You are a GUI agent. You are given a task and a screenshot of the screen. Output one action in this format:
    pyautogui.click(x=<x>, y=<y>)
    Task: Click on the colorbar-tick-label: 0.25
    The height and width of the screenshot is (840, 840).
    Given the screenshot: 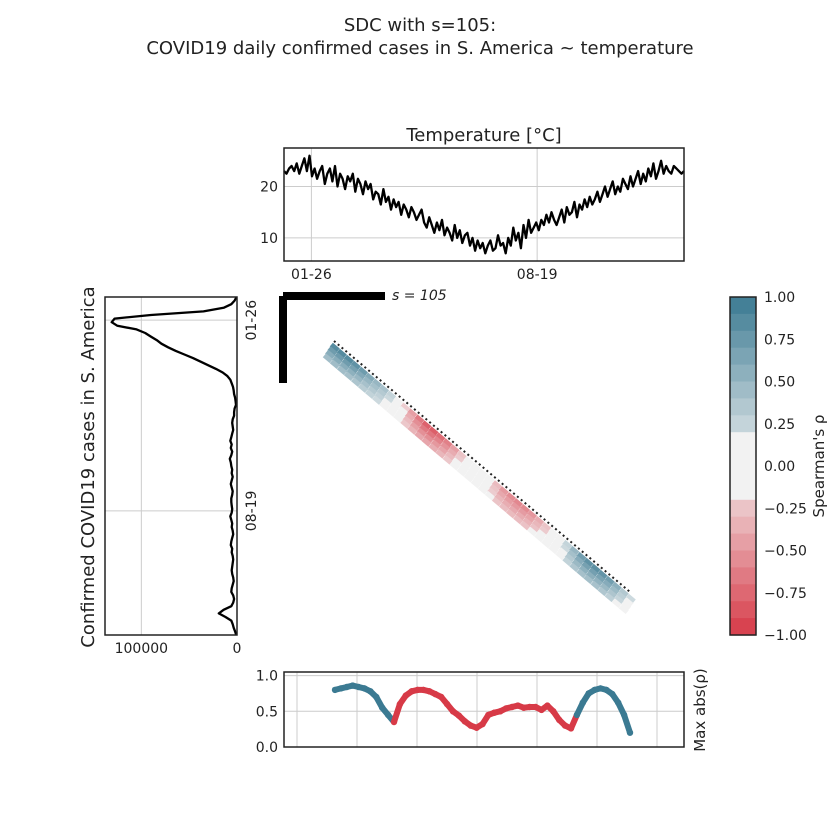 What is the action you would take?
    pyautogui.click(x=779, y=425)
    